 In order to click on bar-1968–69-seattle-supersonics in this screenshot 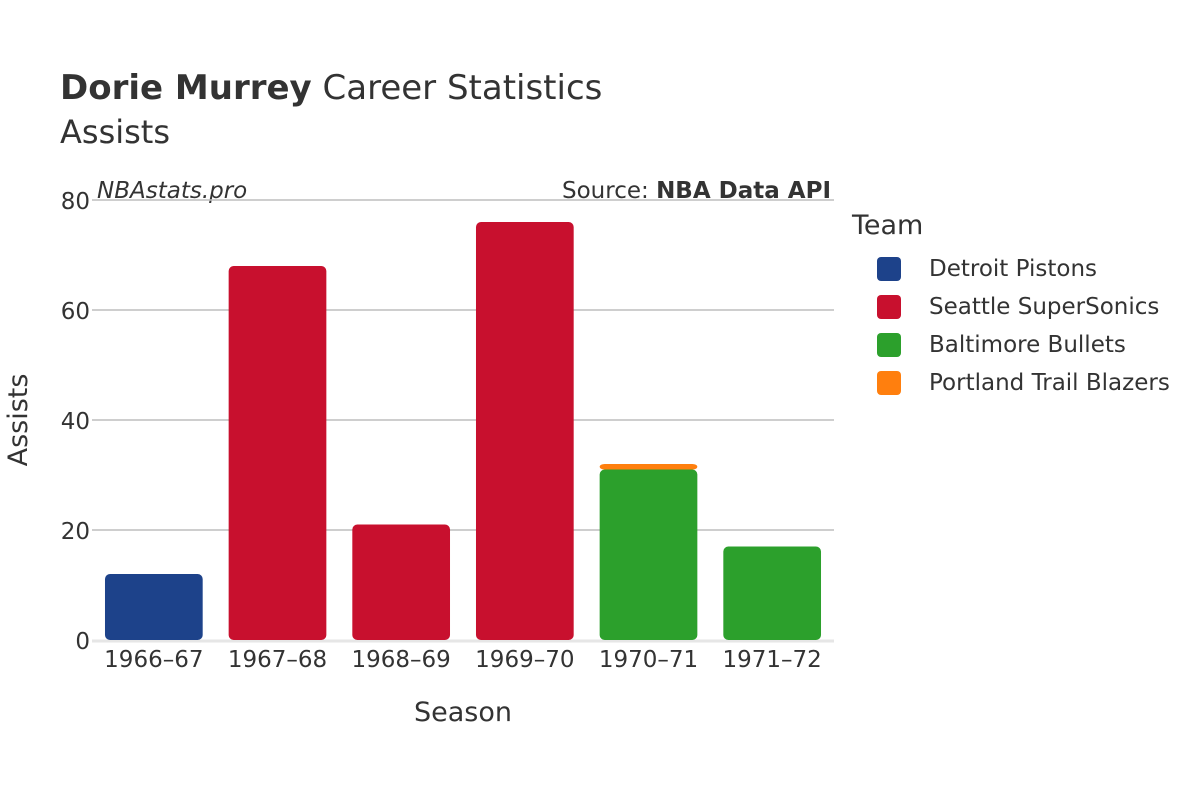, I will do `click(401, 582)`.